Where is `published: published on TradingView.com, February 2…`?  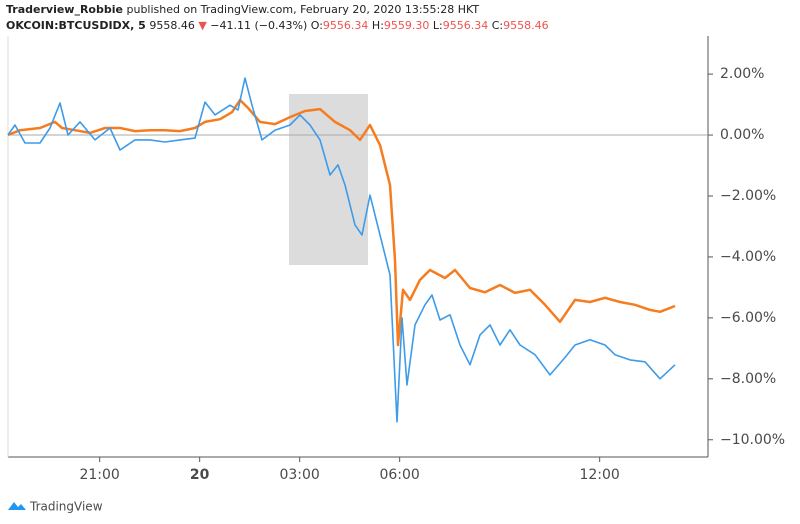
published: published on TradingView.com, February 2… is located at coordinates (302, 9).